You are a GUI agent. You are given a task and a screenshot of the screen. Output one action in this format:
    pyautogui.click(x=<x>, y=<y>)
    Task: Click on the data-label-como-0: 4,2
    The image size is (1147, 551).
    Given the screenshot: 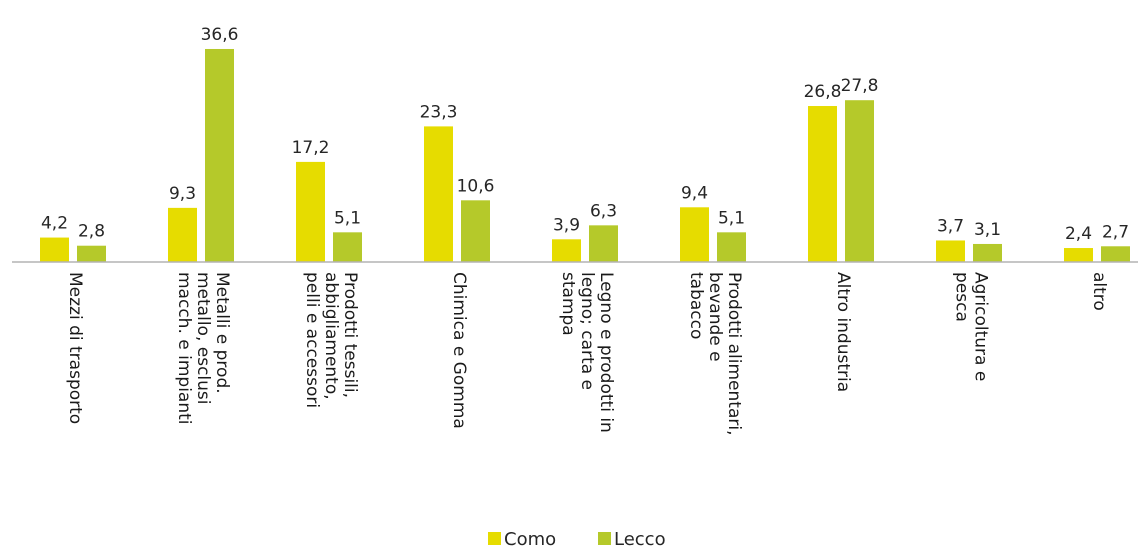 What is the action you would take?
    pyautogui.click(x=54, y=224)
    